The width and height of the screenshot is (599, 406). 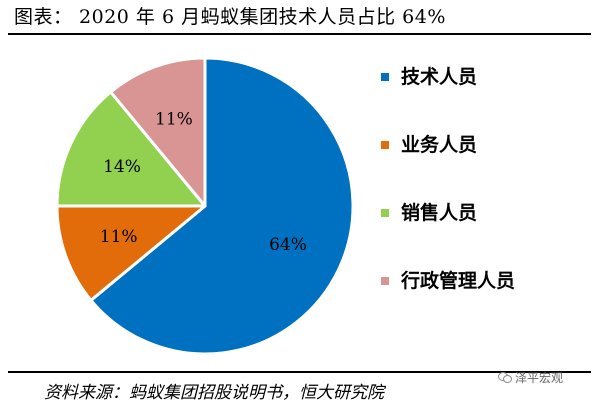 What do you see at coordinates (439, 76) in the screenshot?
I see `legend-label-0: 技术人员` at bounding box center [439, 76].